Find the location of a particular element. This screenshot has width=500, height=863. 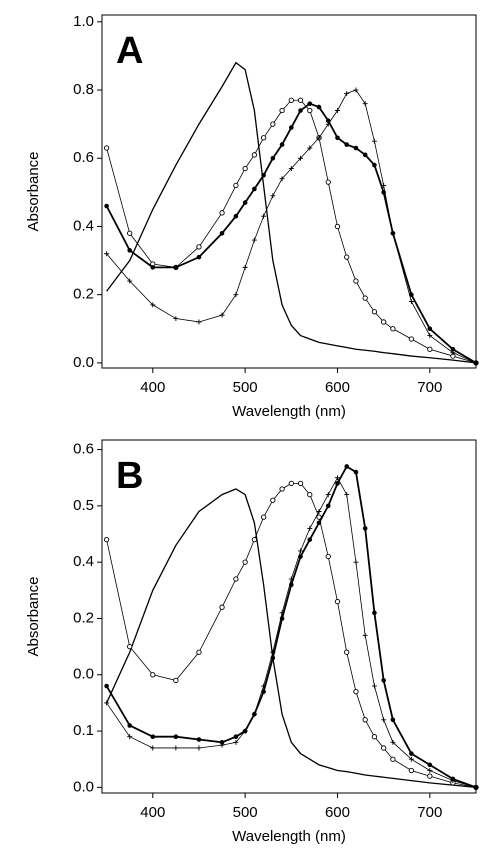

y-tick-label: 1.0 is located at coordinates (83, 21).